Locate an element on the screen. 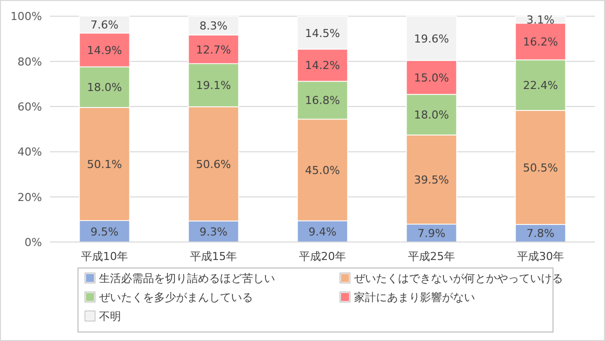  legend-item: 家計にあまり影響がない is located at coordinates (407, 297).